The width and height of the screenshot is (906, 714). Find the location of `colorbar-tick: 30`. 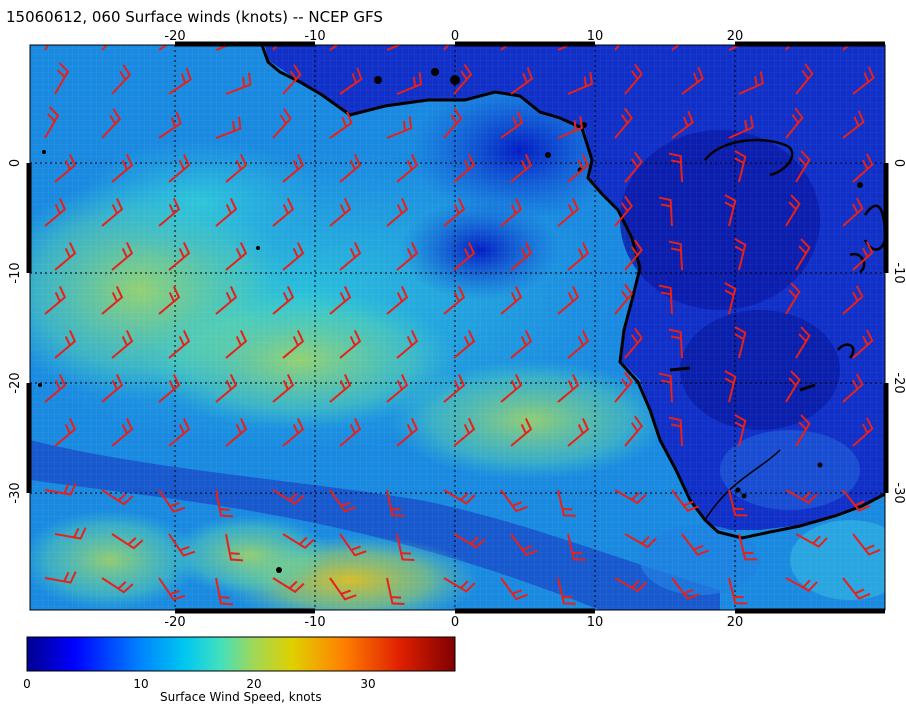

colorbar-tick: 30 is located at coordinates (367, 684).